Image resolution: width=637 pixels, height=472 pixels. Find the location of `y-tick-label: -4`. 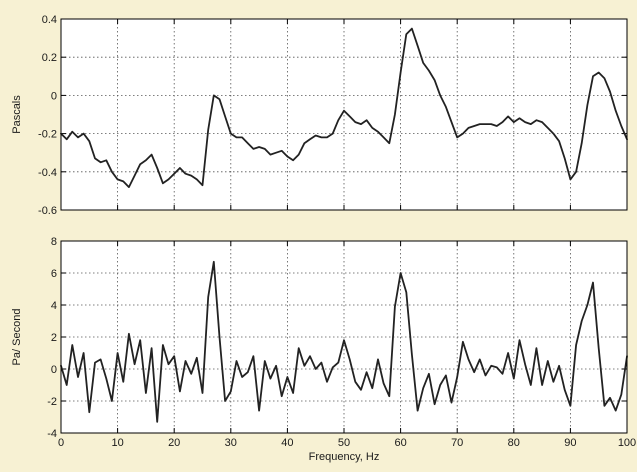

y-tick-label: -4 is located at coordinates (52, 434).